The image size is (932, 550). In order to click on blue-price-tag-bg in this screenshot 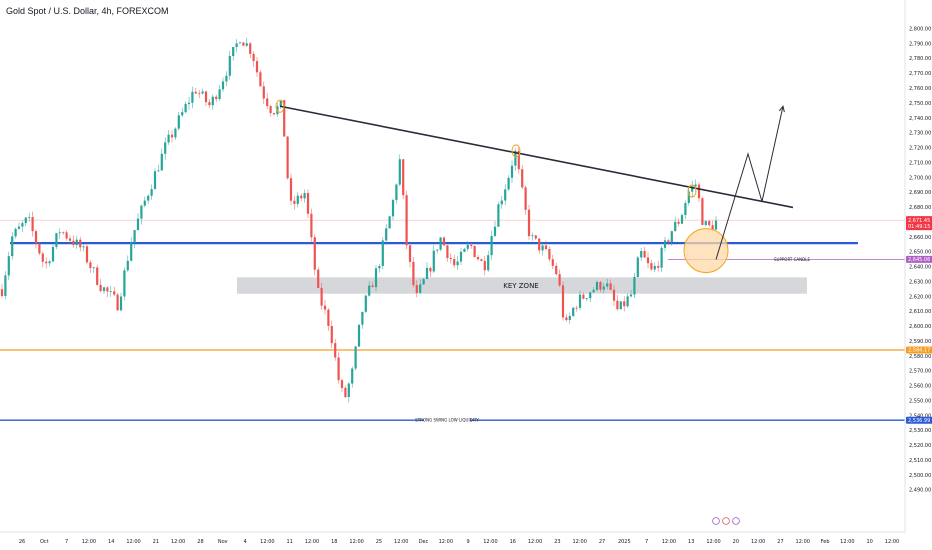, I will do `click(919, 420)`.